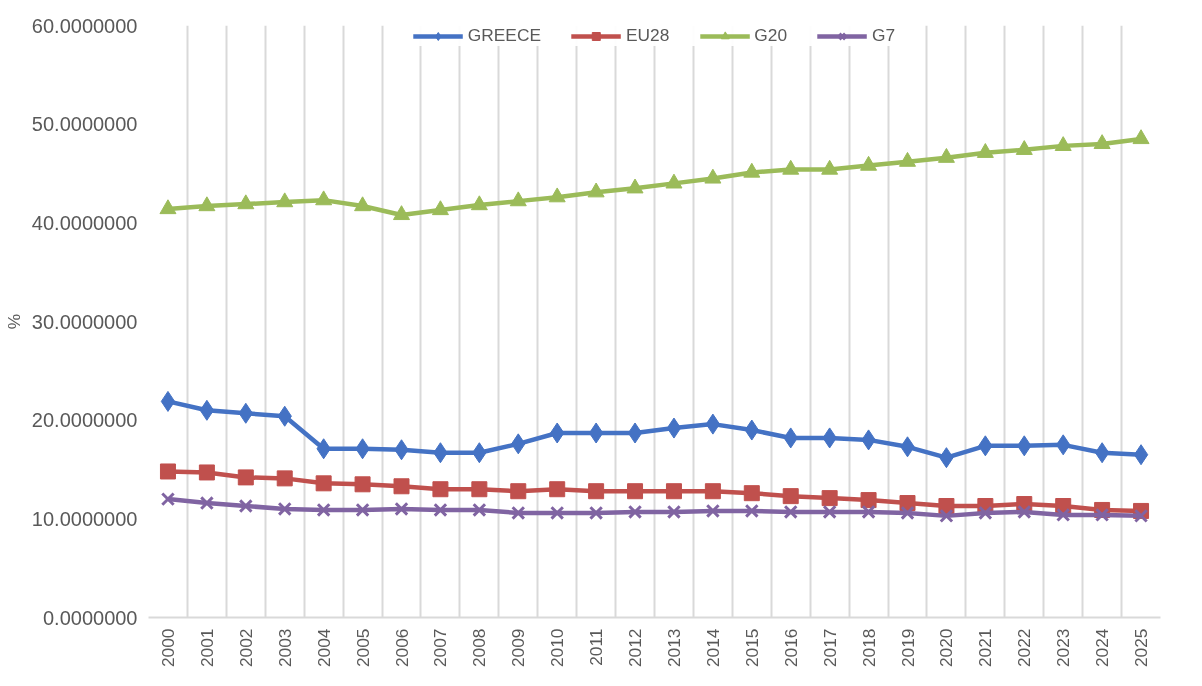  I want to click on y-tick-label: 0.0000000, so click(90, 617).